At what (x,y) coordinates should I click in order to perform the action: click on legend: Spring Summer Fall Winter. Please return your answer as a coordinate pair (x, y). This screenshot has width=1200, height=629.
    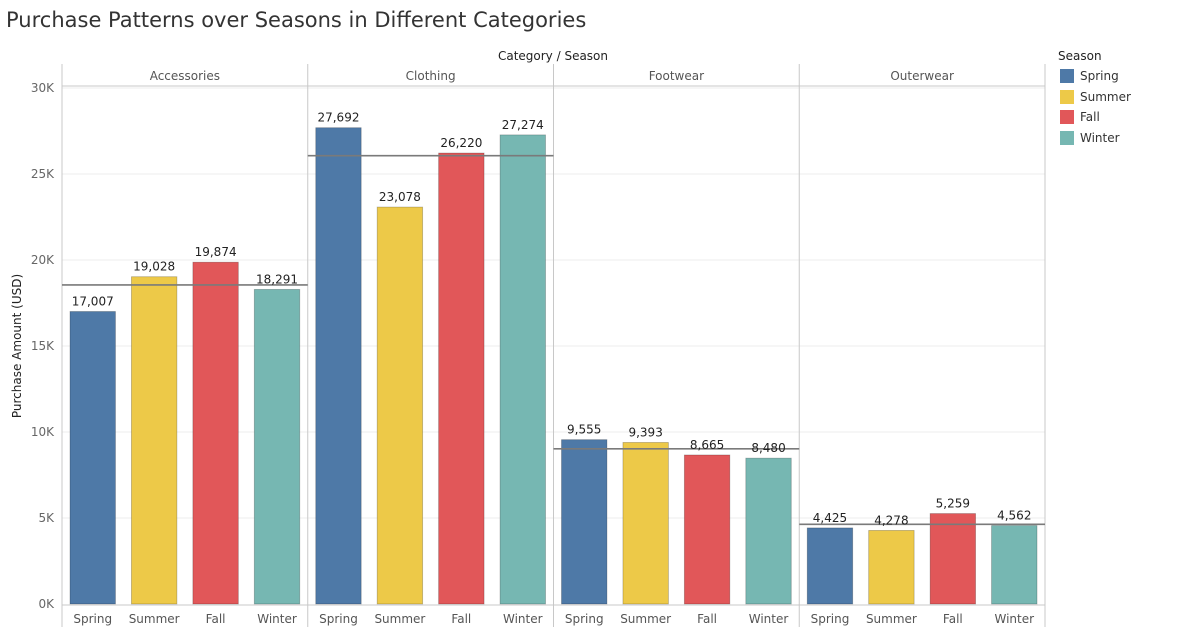
    Looking at the image, I should click on (1095, 107).